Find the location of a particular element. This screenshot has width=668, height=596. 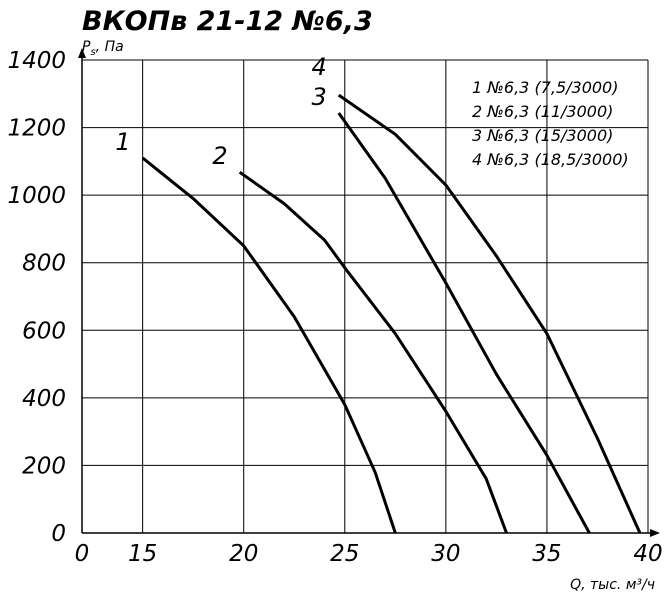

curve-label: 3 is located at coordinates (318, 97).